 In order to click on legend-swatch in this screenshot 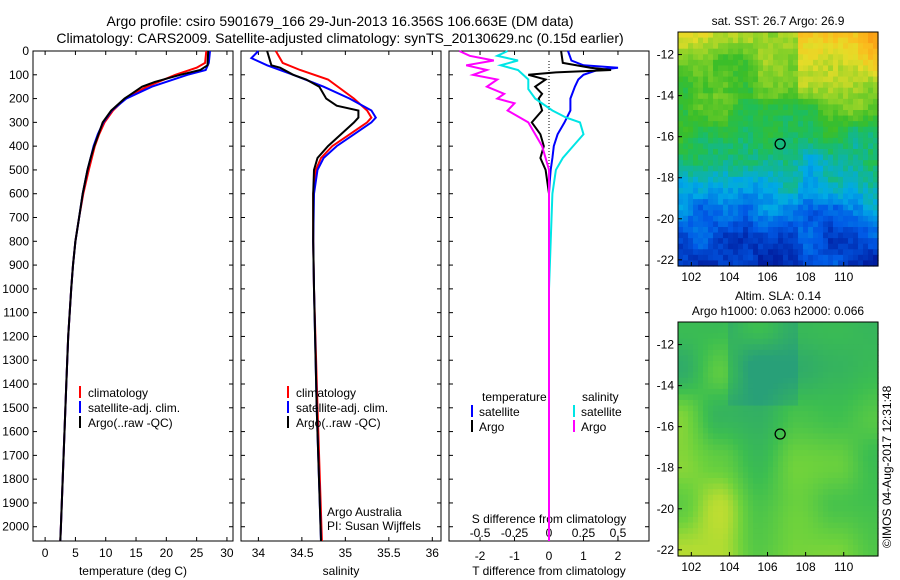, I will do `click(574, 426)`.